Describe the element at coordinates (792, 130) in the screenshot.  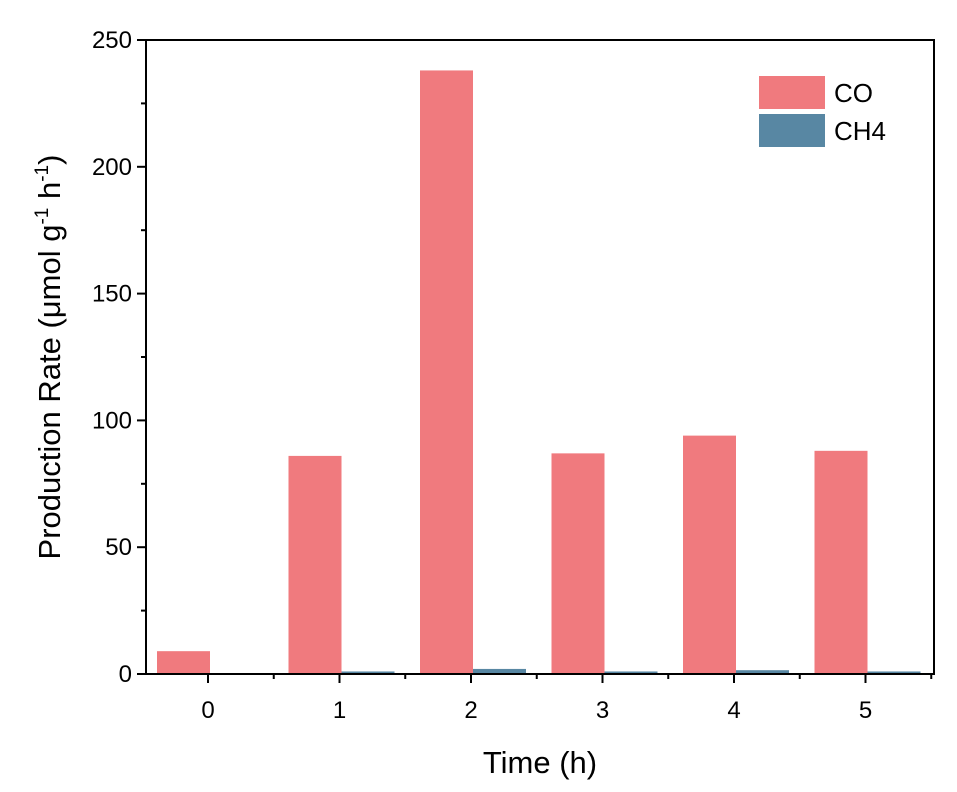
I see `legend-swatch-ch4` at that location.